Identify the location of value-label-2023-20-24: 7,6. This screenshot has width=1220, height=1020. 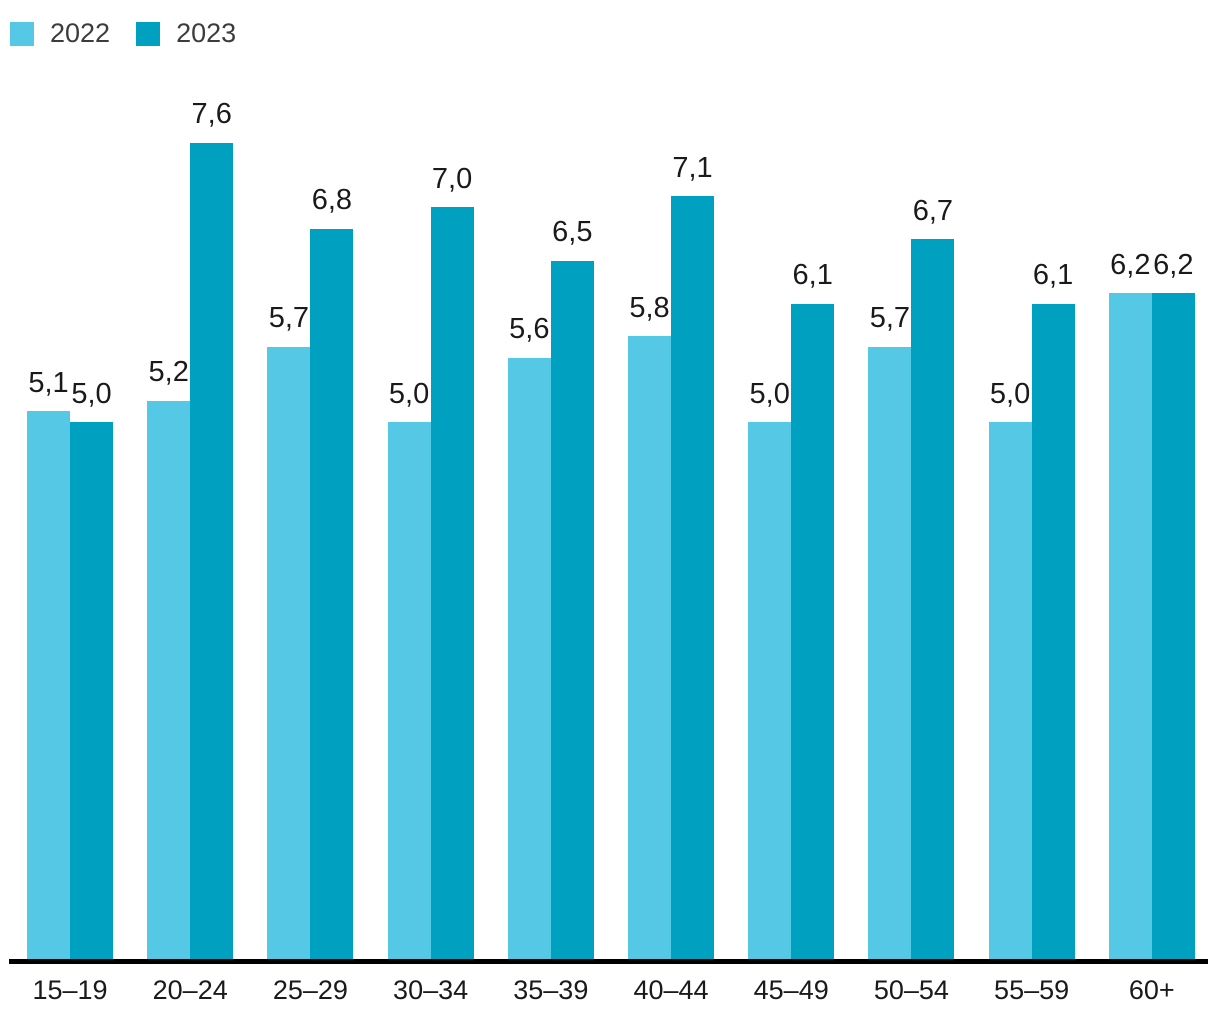
(211, 114).